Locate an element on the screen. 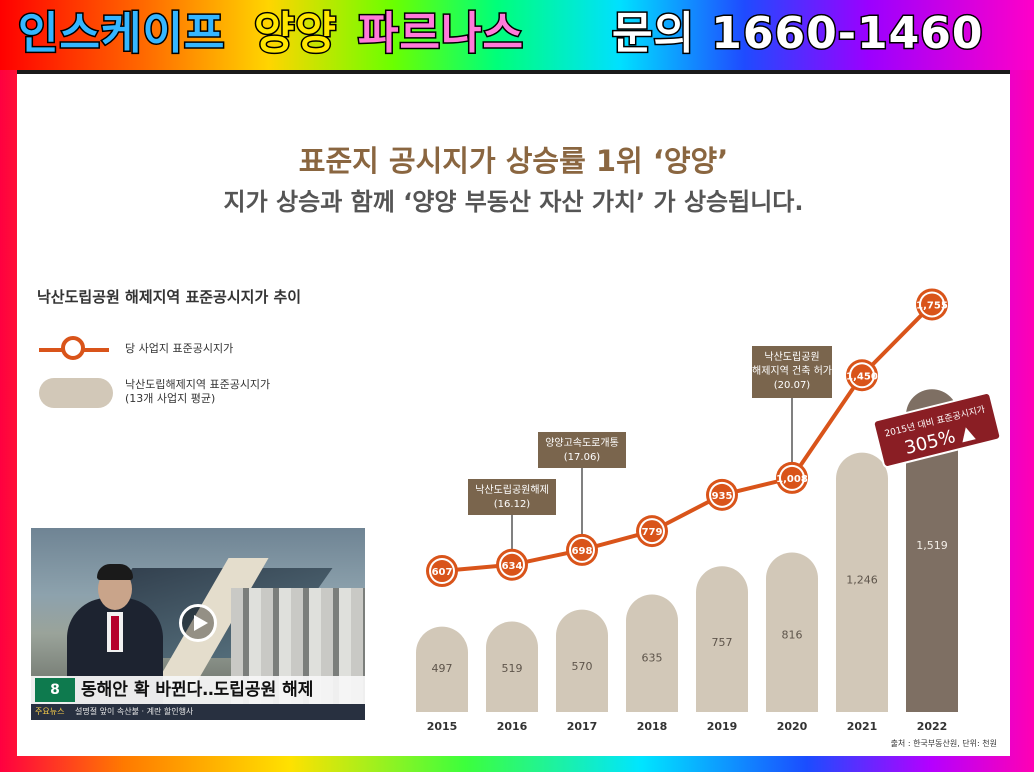 This screenshot has width=1034, height=772. banner-contact: 문의 1660-1460 is located at coordinates (797, 34).